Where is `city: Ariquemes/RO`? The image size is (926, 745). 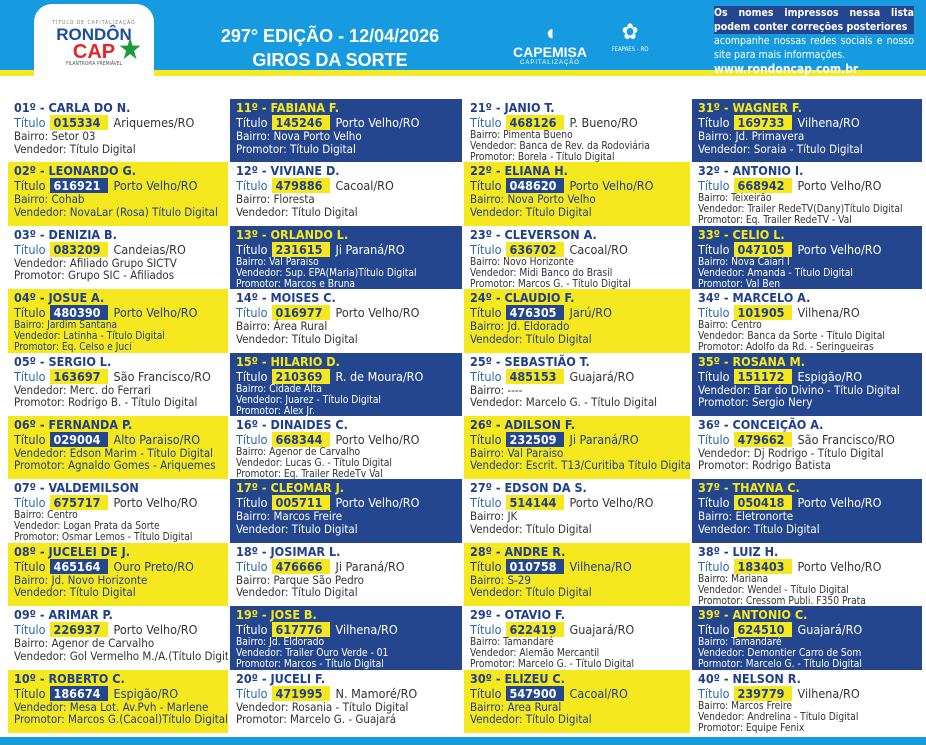
city: Ariquemes/RO is located at coordinates (154, 122).